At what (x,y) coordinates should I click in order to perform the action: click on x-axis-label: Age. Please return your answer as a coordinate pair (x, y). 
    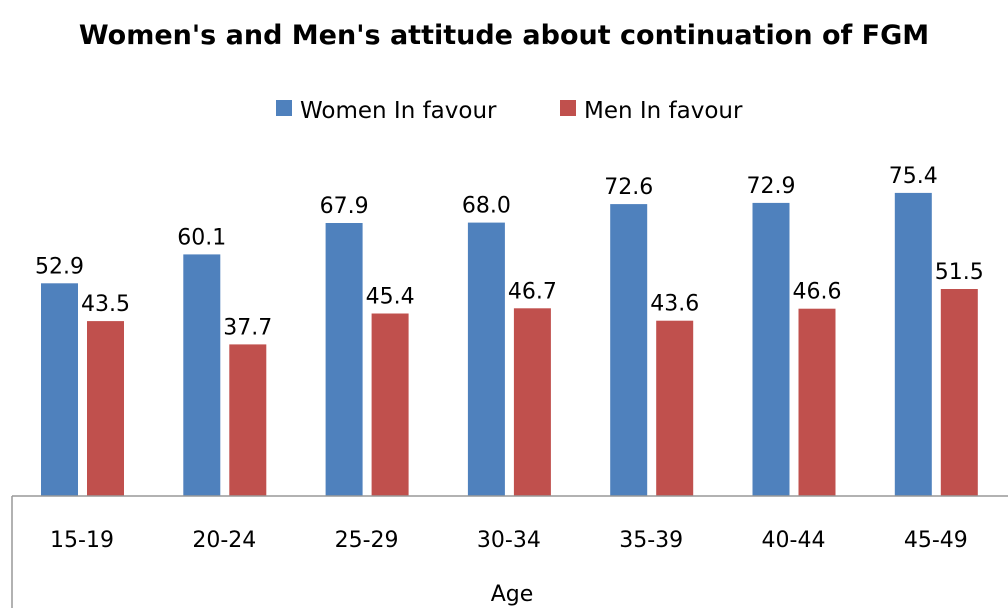
    Looking at the image, I should click on (512, 594).